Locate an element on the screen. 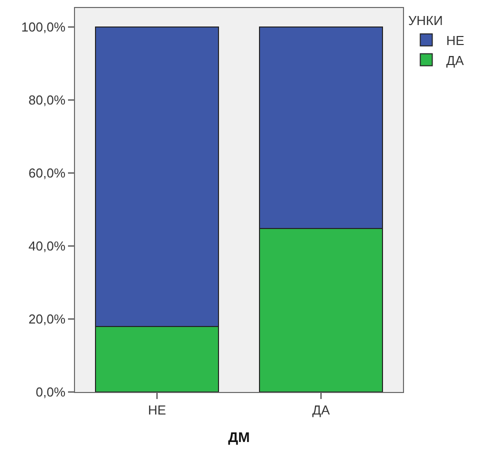 Image resolution: width=478 pixels, height=452 pixels. legend-label: НЕ is located at coordinates (455, 40).